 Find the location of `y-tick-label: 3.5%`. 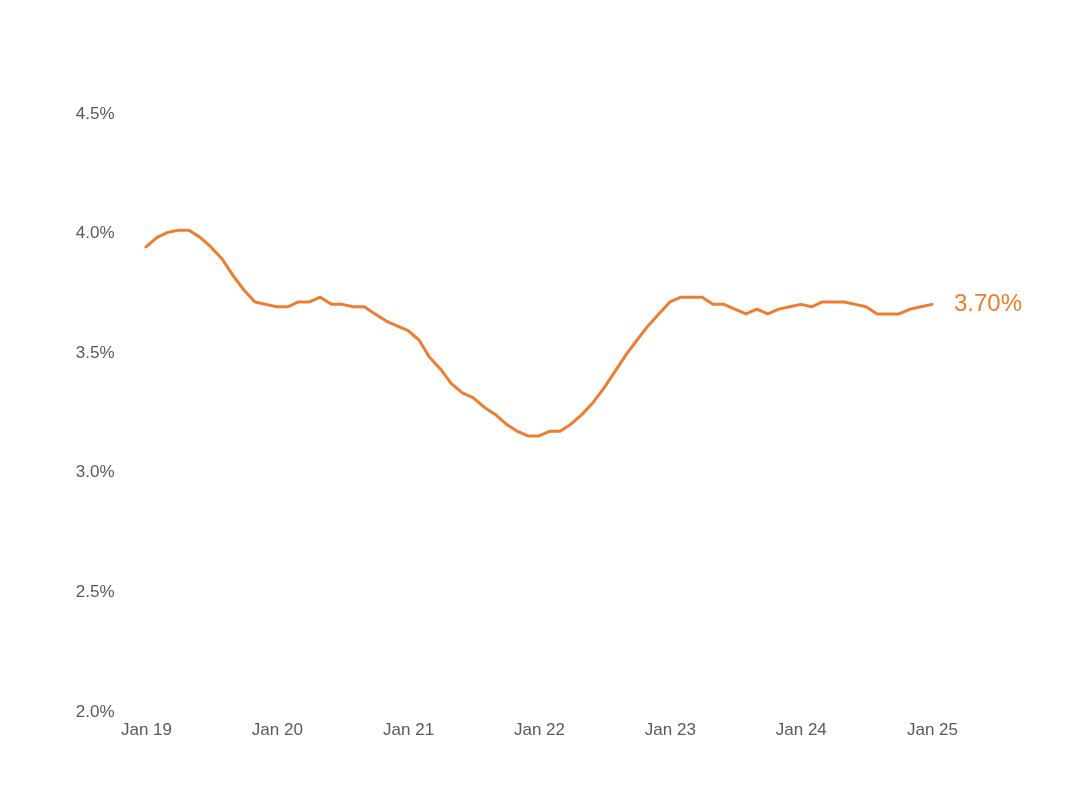

y-tick-label: 3.5% is located at coordinates (95, 352).